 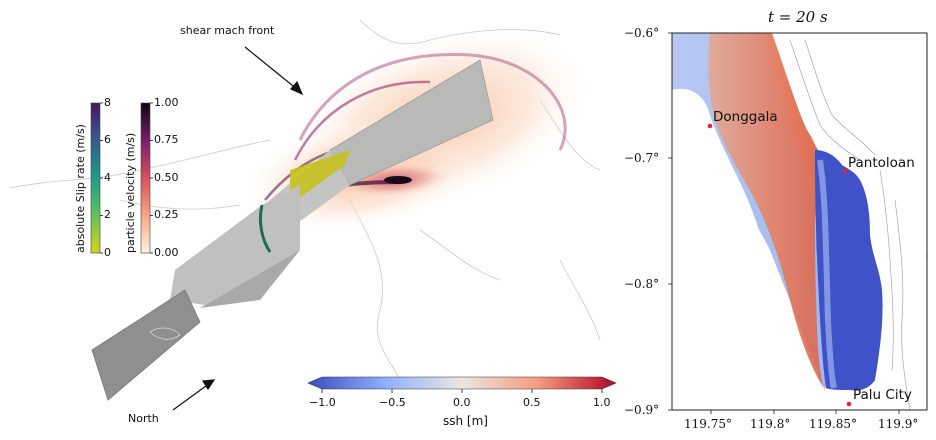 I want to click on donggala-label: Donggala, so click(x=745, y=117).